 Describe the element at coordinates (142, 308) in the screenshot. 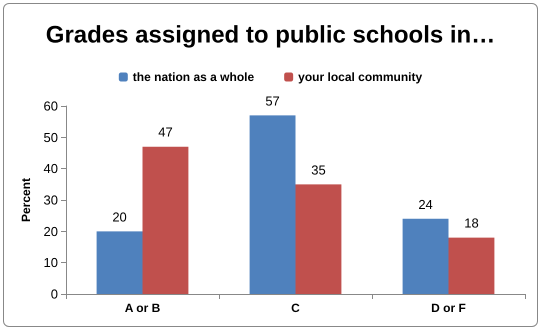

I see `x-tick-label: A or B` at that location.